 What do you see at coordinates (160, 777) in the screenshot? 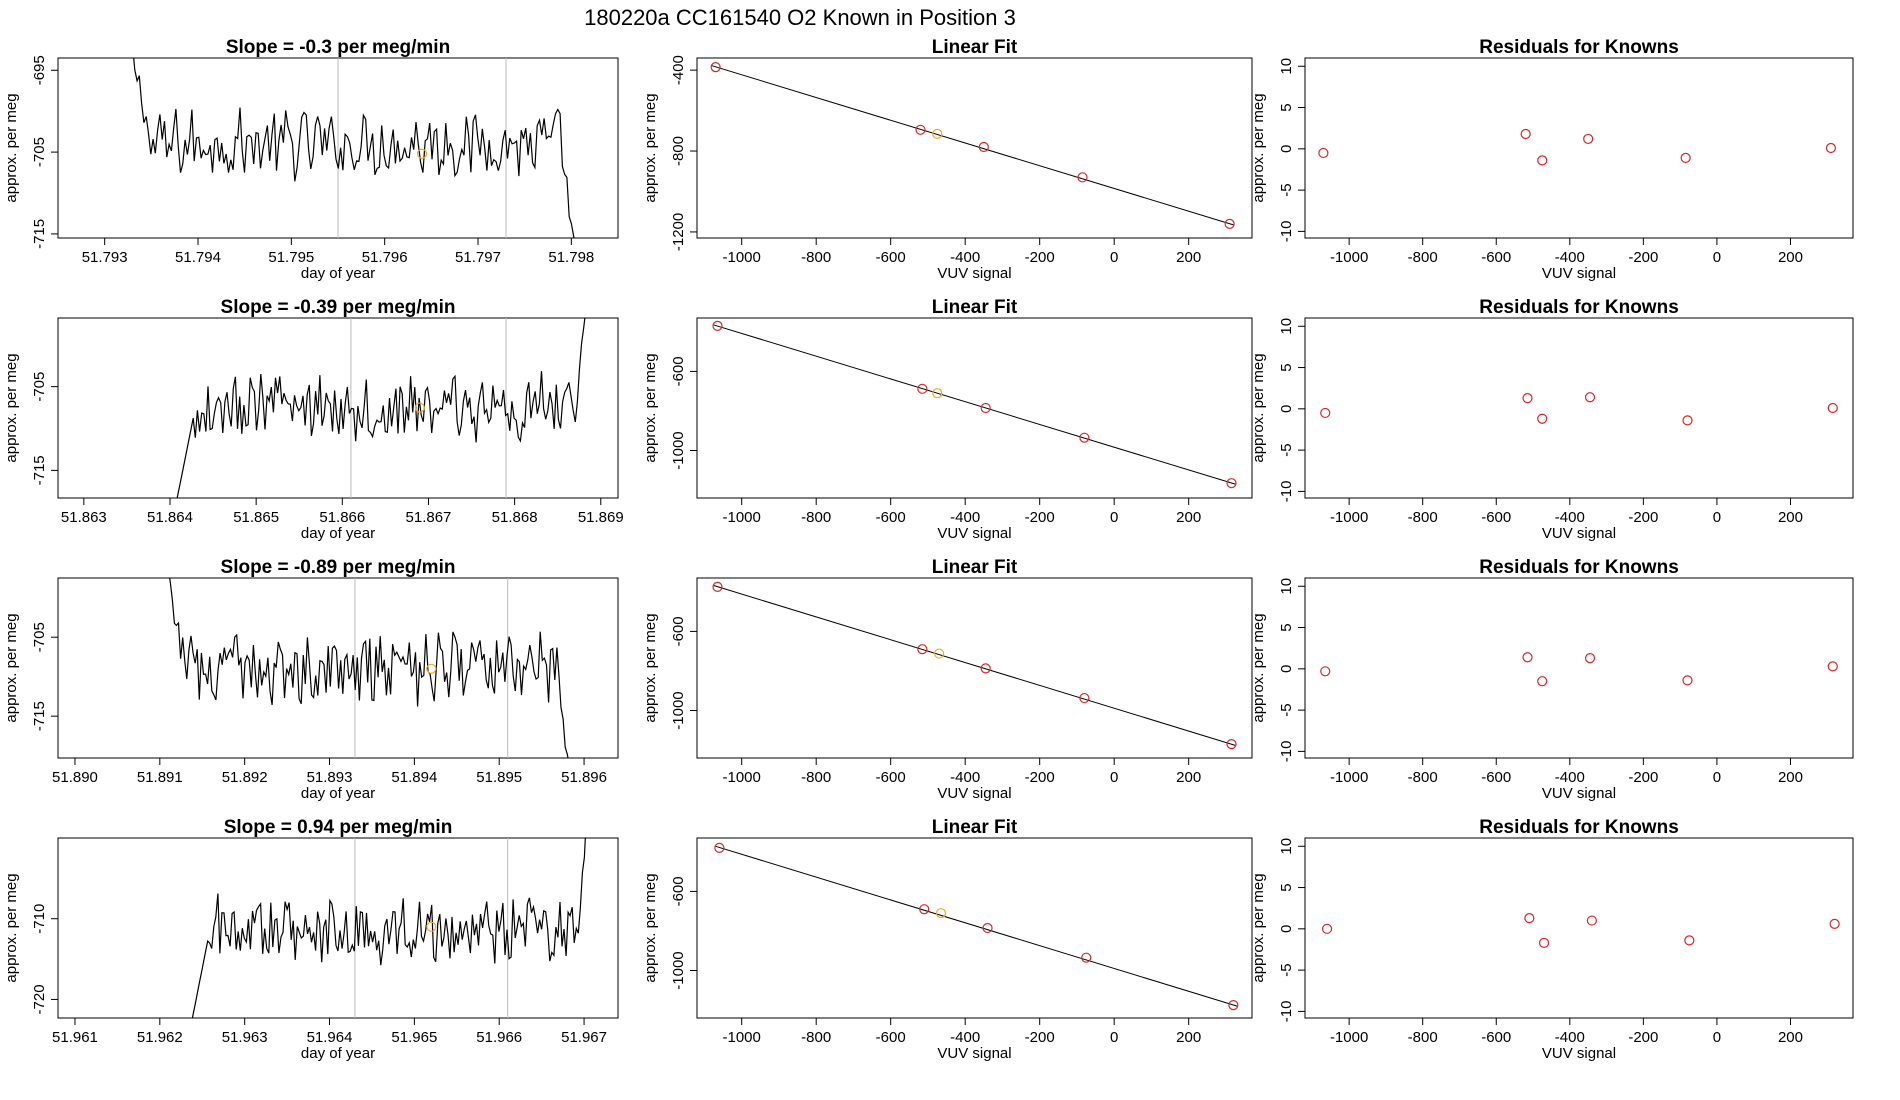
I see `x-tick-label: 51.891` at bounding box center [160, 777].